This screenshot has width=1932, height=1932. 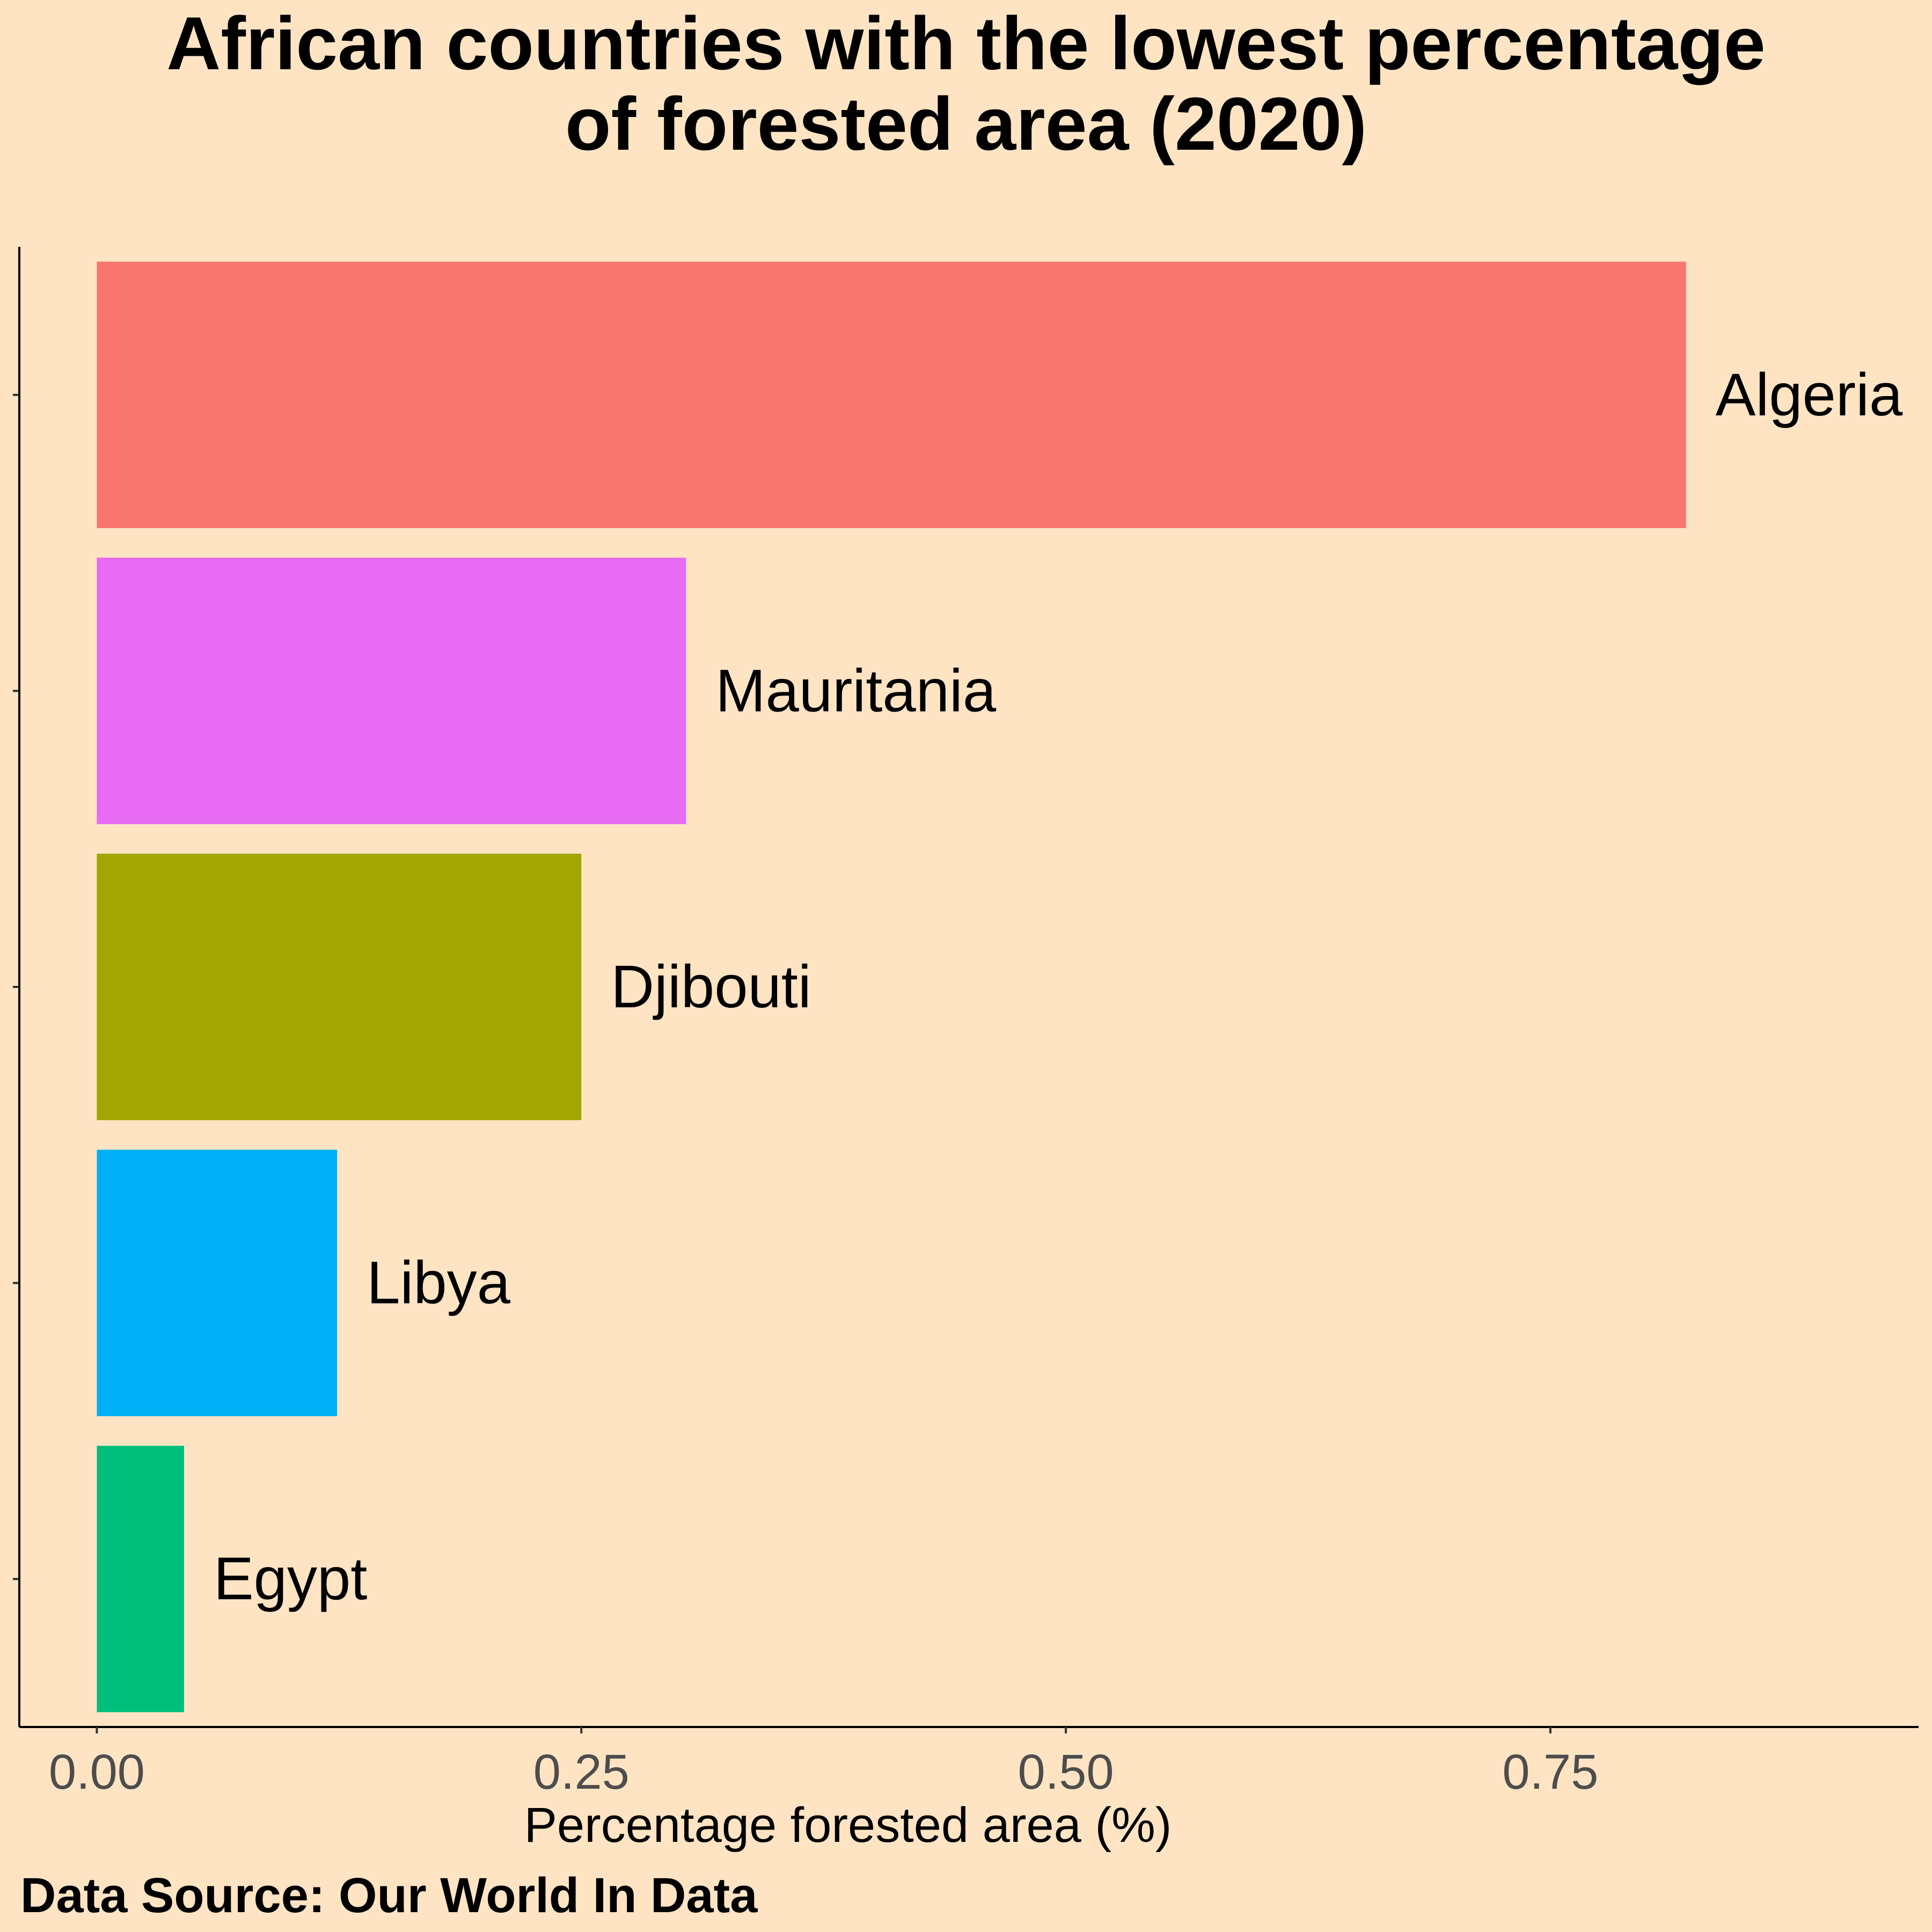 What do you see at coordinates (140, 1579) in the screenshot?
I see `bar-egypt` at bounding box center [140, 1579].